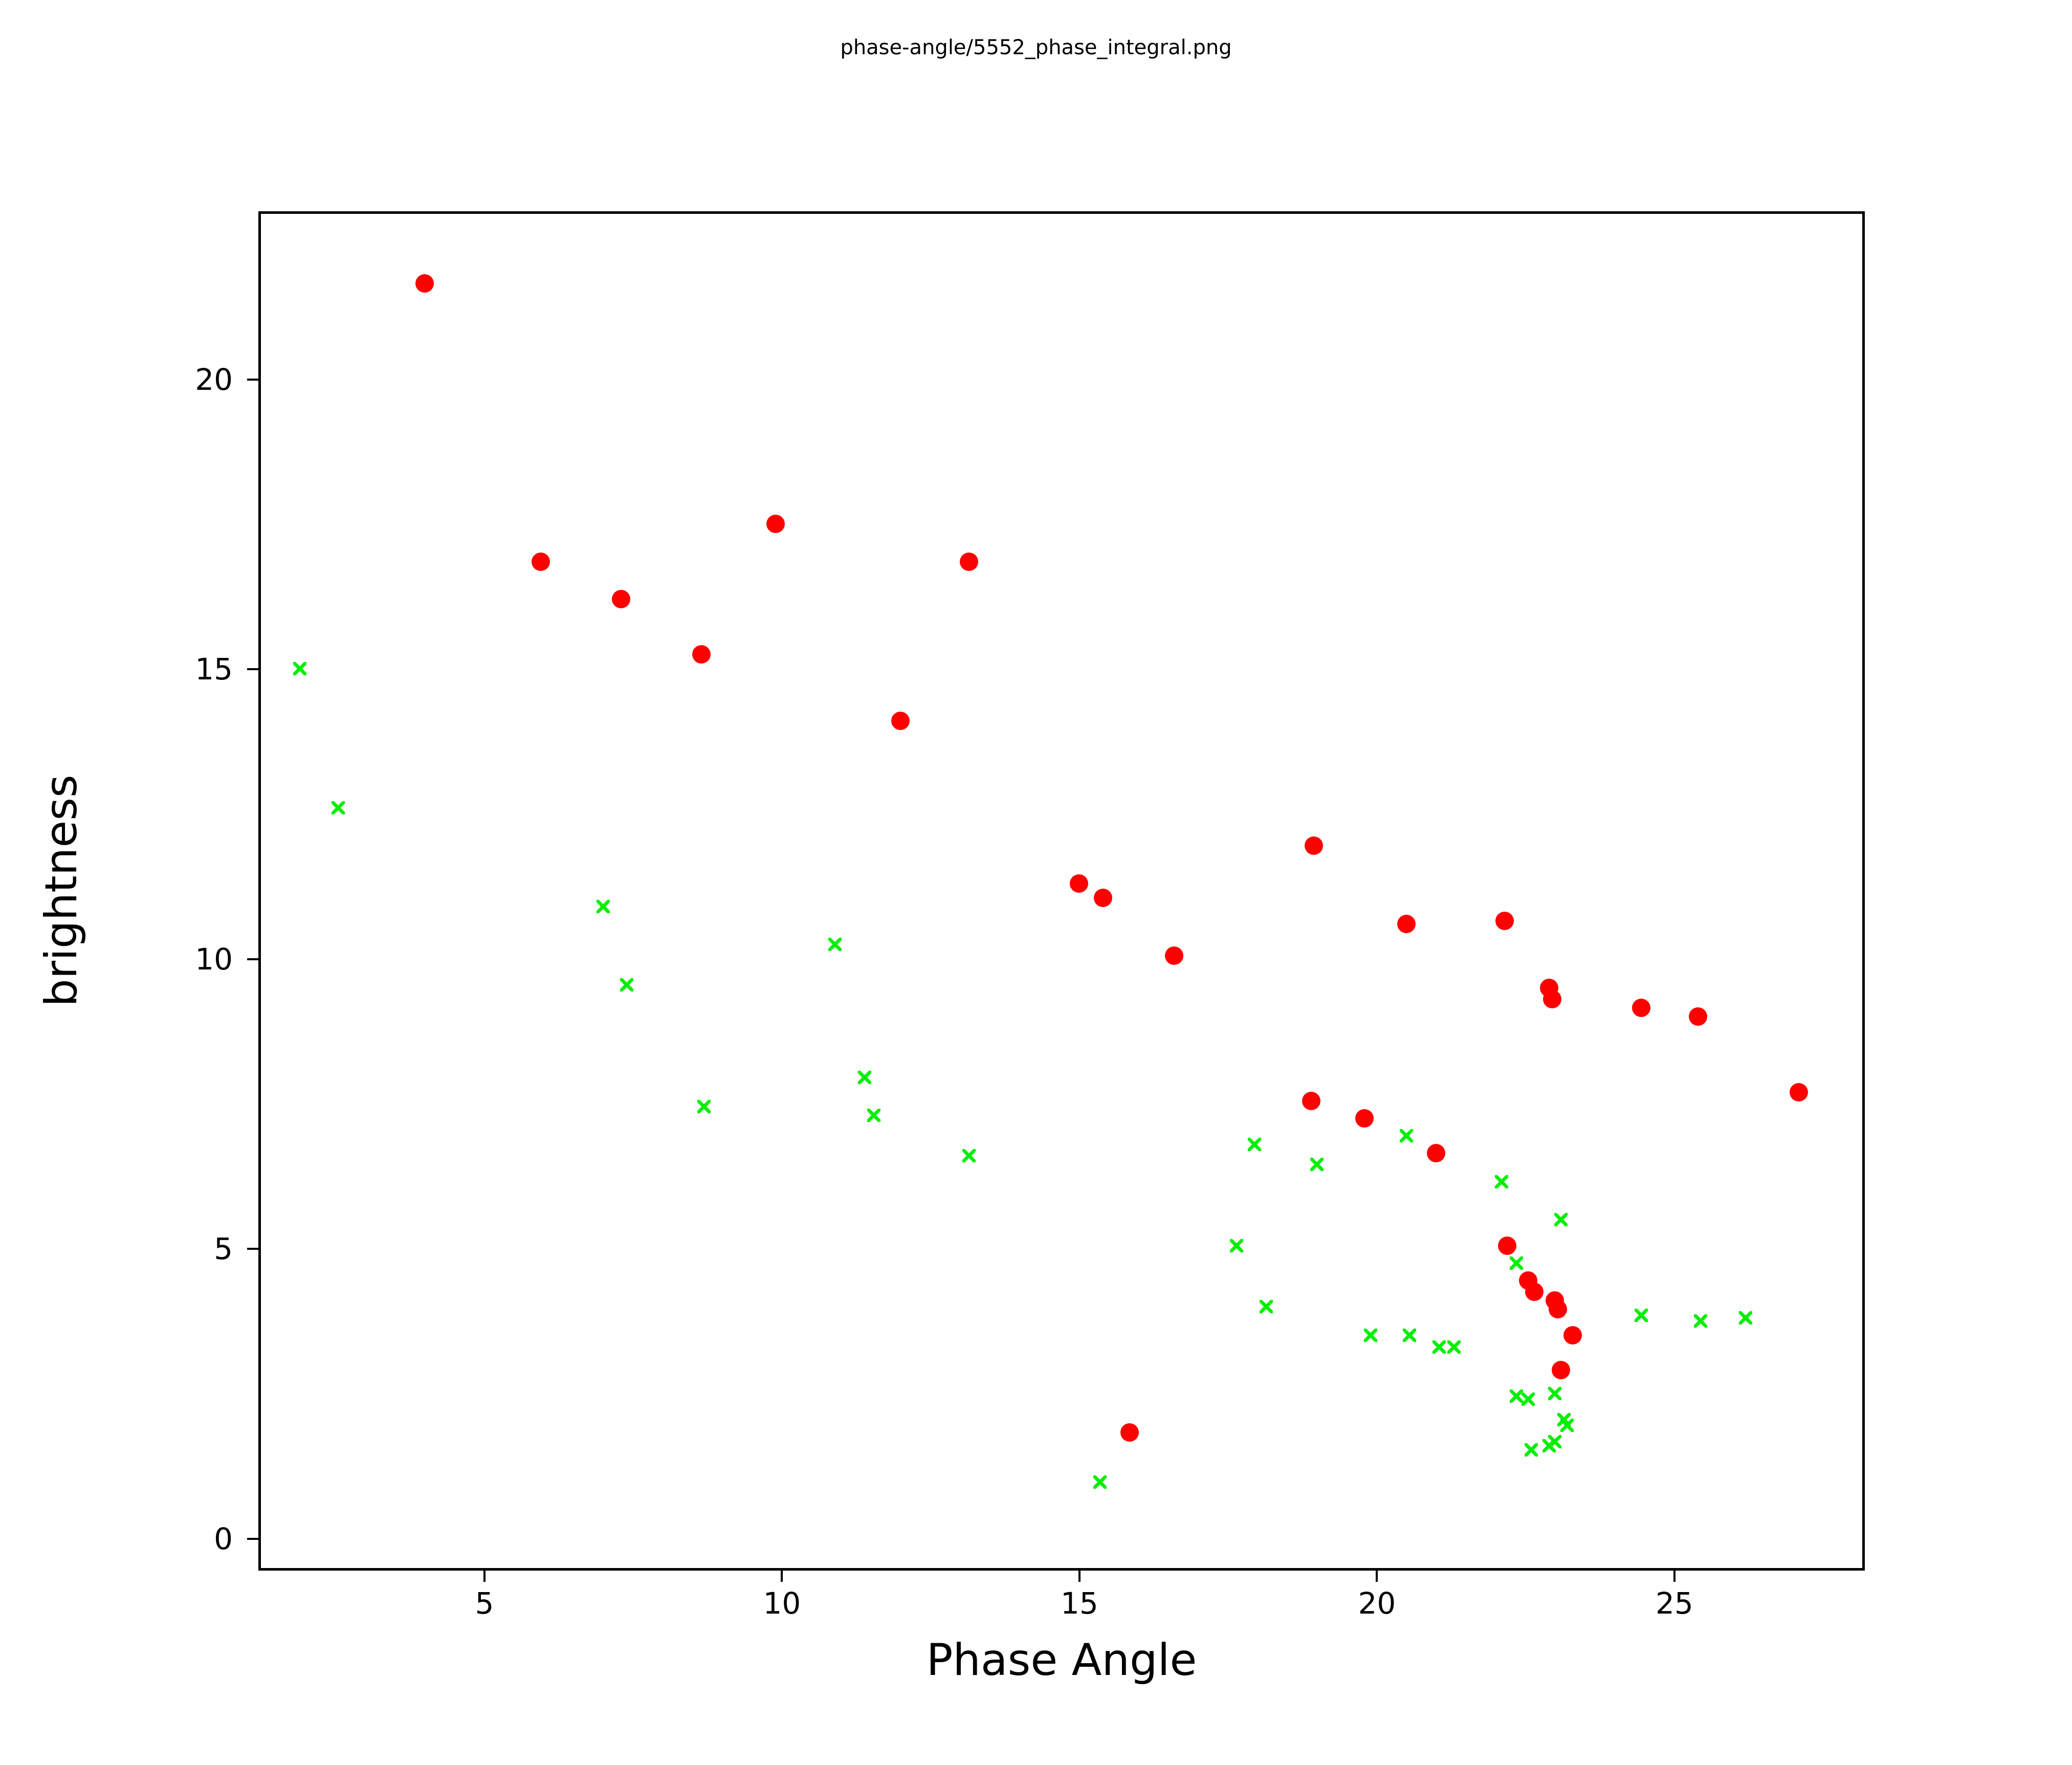 The width and height of the screenshot is (2072, 1765). Describe the element at coordinates (214, 959) in the screenshot. I see `y-tick-label: 10` at that location.